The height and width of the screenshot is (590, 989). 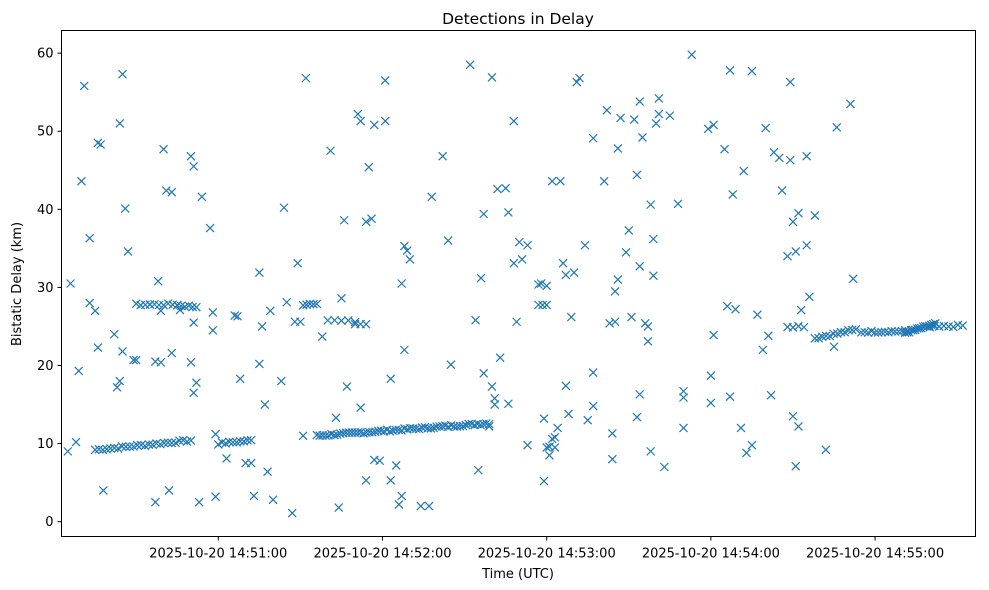 What do you see at coordinates (17, 284) in the screenshot?
I see `y-axis-label: Bistatic Delay (km)` at bounding box center [17, 284].